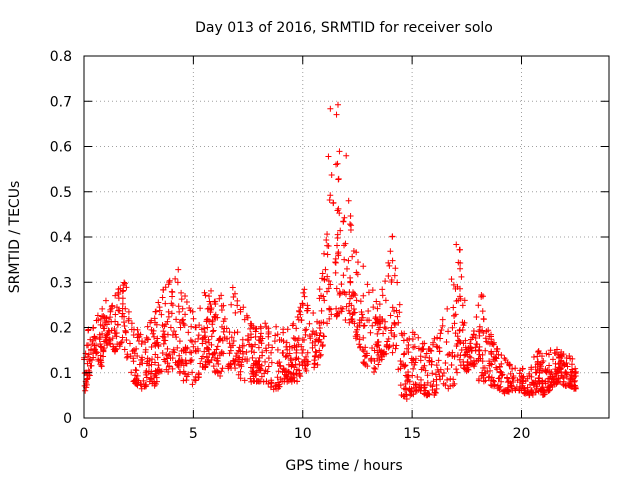 Image resolution: width=640 pixels, height=480 pixels. Describe the element at coordinates (67, 419) in the screenshot. I see `y-tick-label: 0` at that location.